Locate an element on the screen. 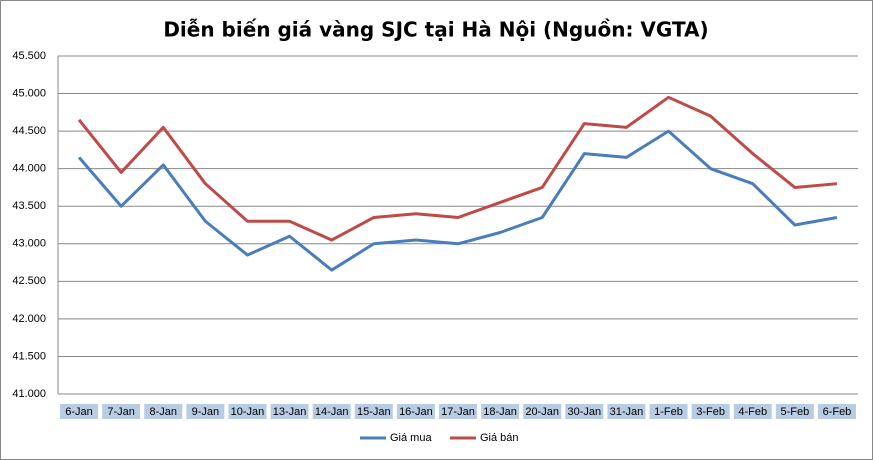 The height and width of the screenshot is (460, 873). y-tick-label: 43.500 is located at coordinates (29, 206).